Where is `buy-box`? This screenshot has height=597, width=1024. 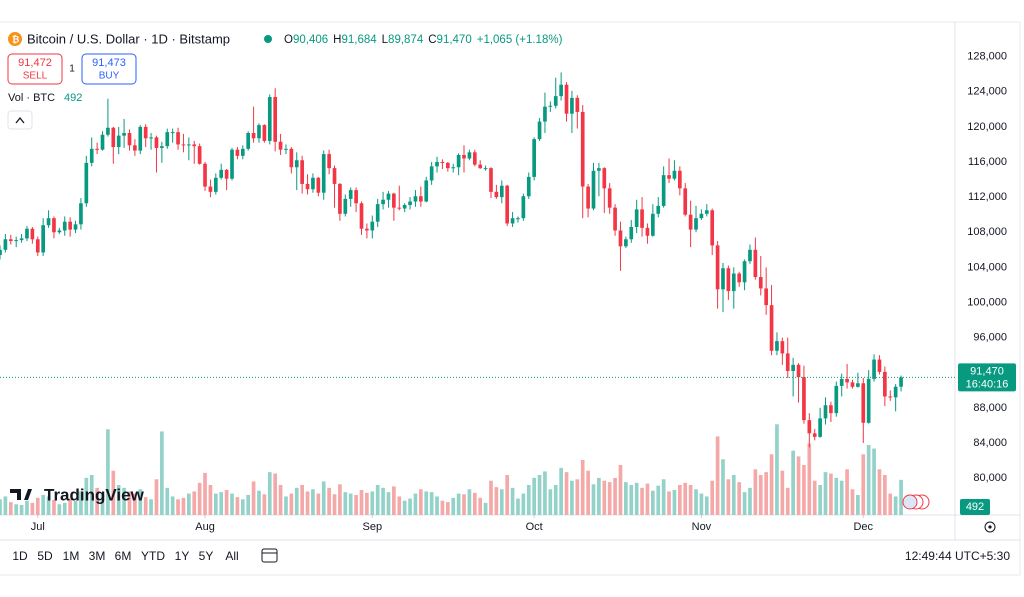 buy-box is located at coordinates (109, 69).